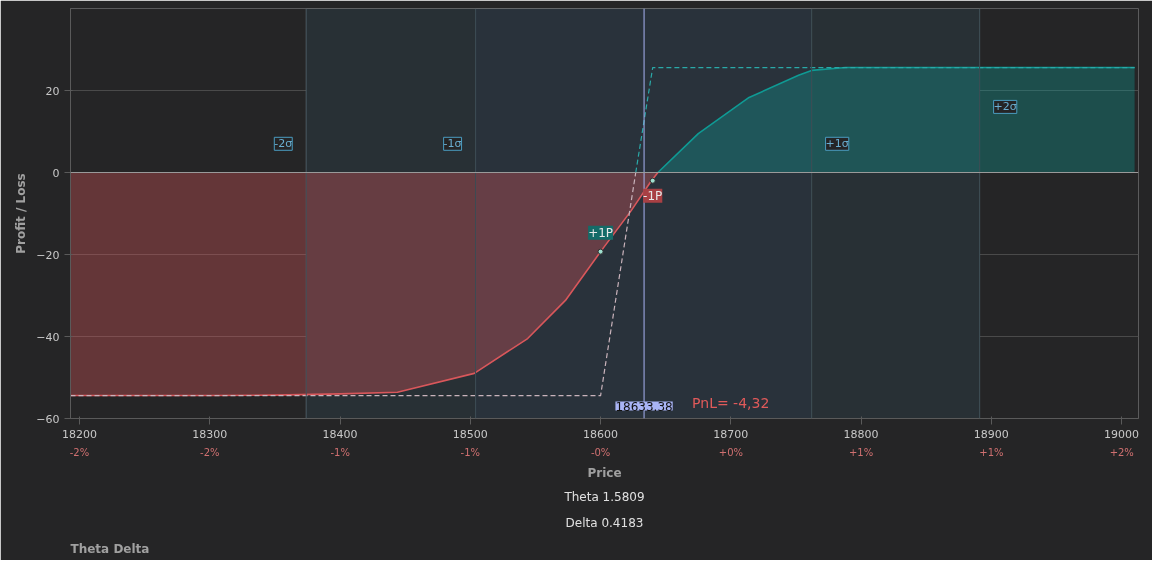 The image size is (1152, 577). What do you see at coordinates (1122, 434) in the screenshot?
I see `x-tick-label: 19000` at bounding box center [1122, 434].